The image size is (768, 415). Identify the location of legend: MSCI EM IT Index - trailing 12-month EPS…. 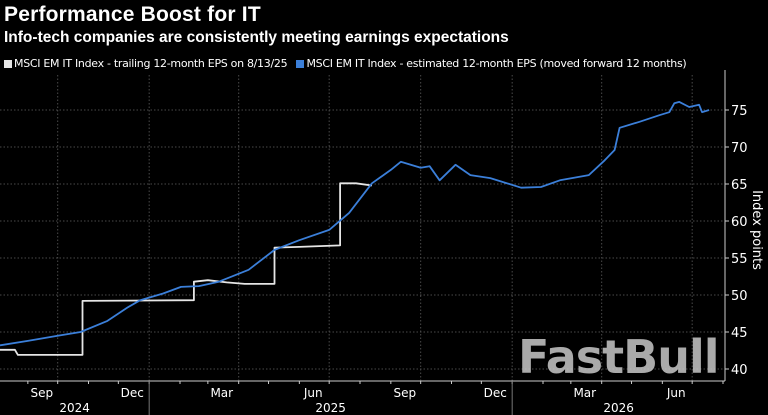
(348, 64).